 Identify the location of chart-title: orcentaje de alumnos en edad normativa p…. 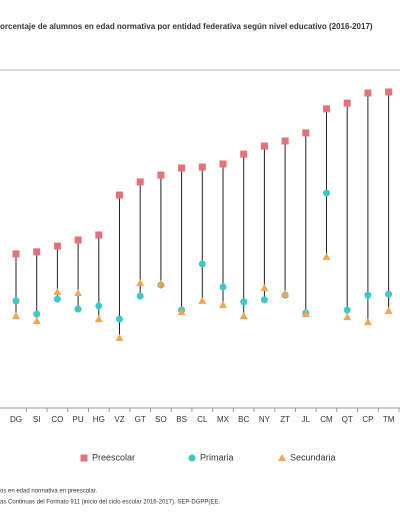
(186, 26).